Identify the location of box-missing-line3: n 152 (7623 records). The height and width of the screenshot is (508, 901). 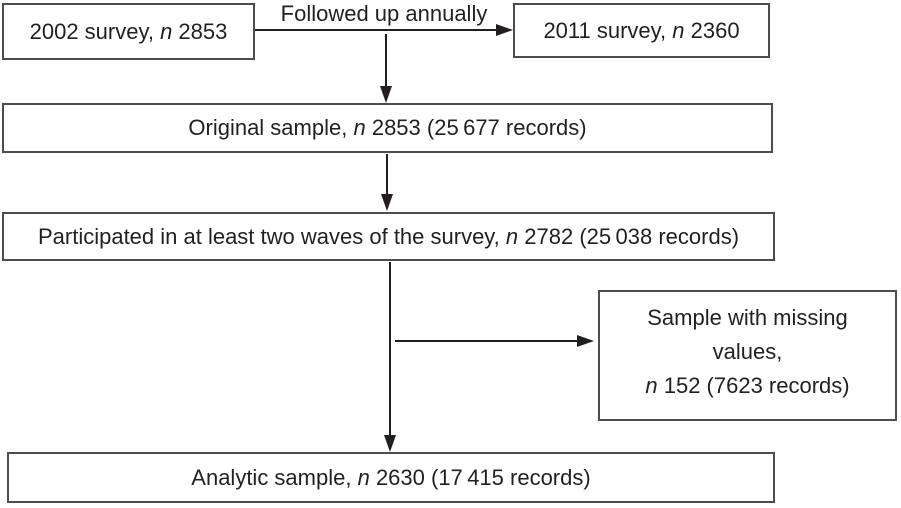
(747, 386).